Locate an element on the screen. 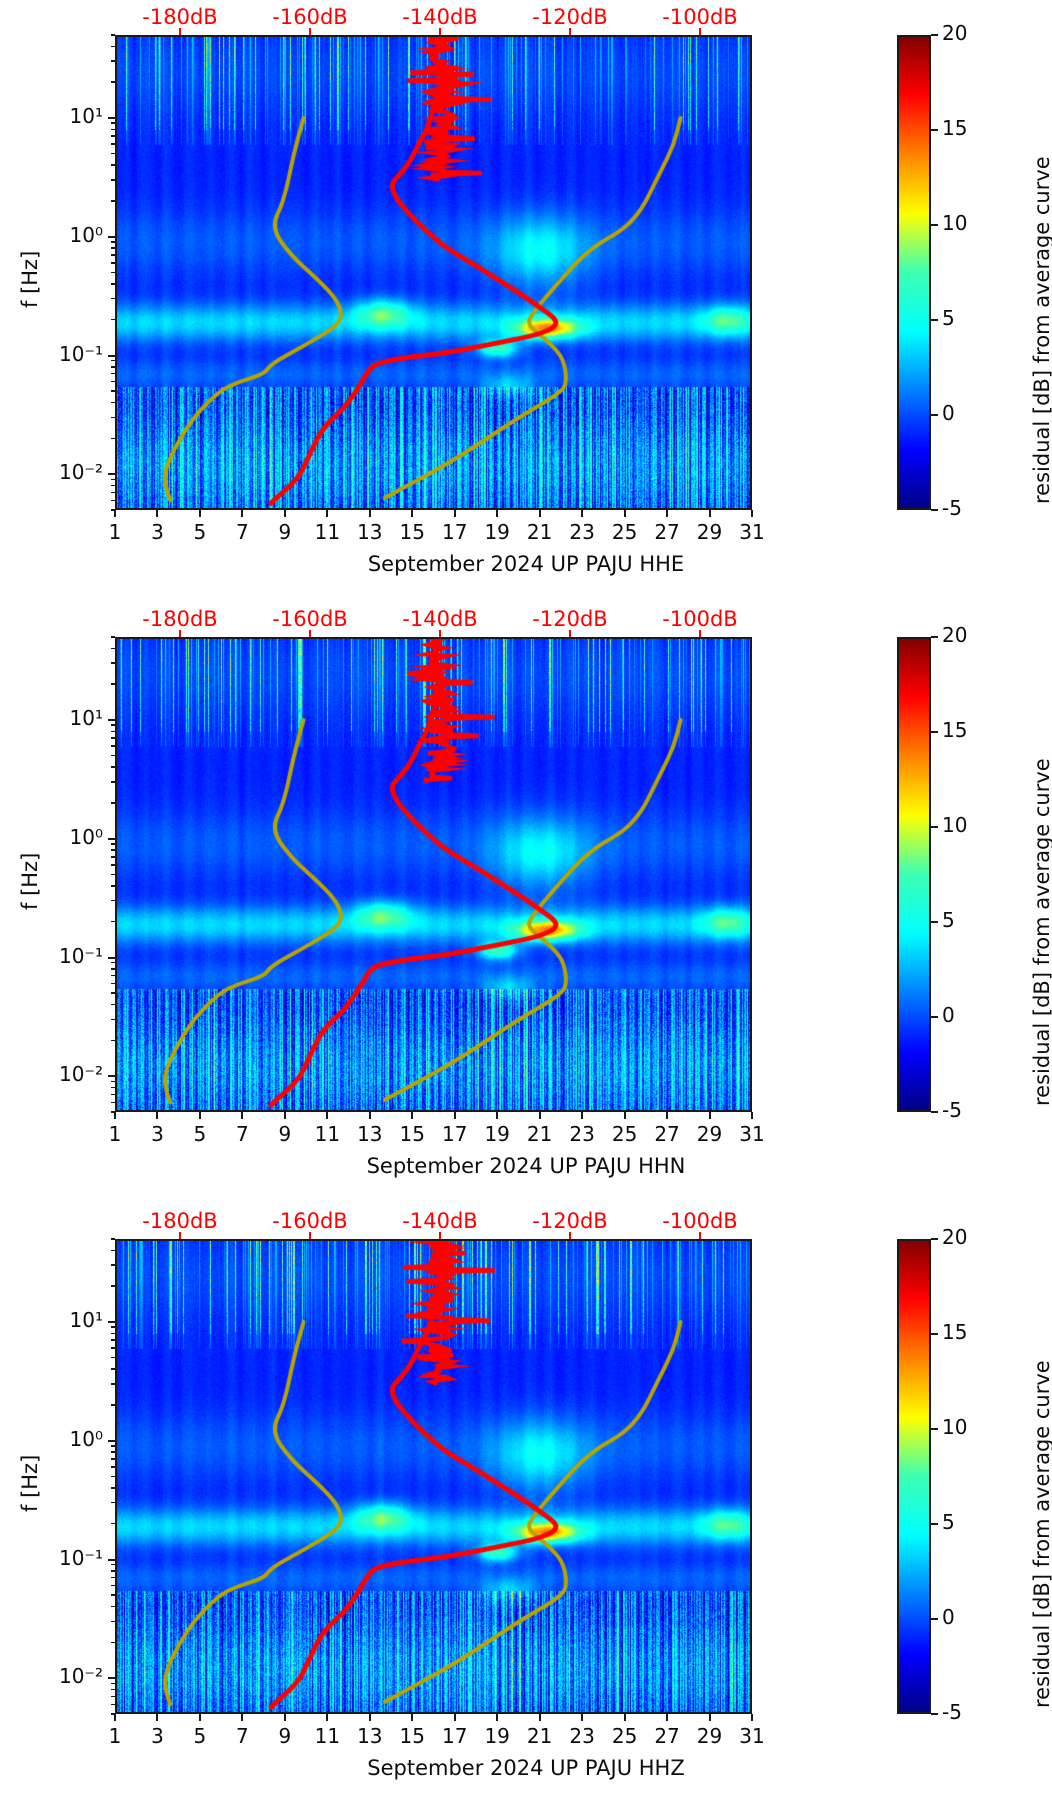 The width and height of the screenshot is (1052, 1806). x-tick-label: 3 is located at coordinates (157, 1736).